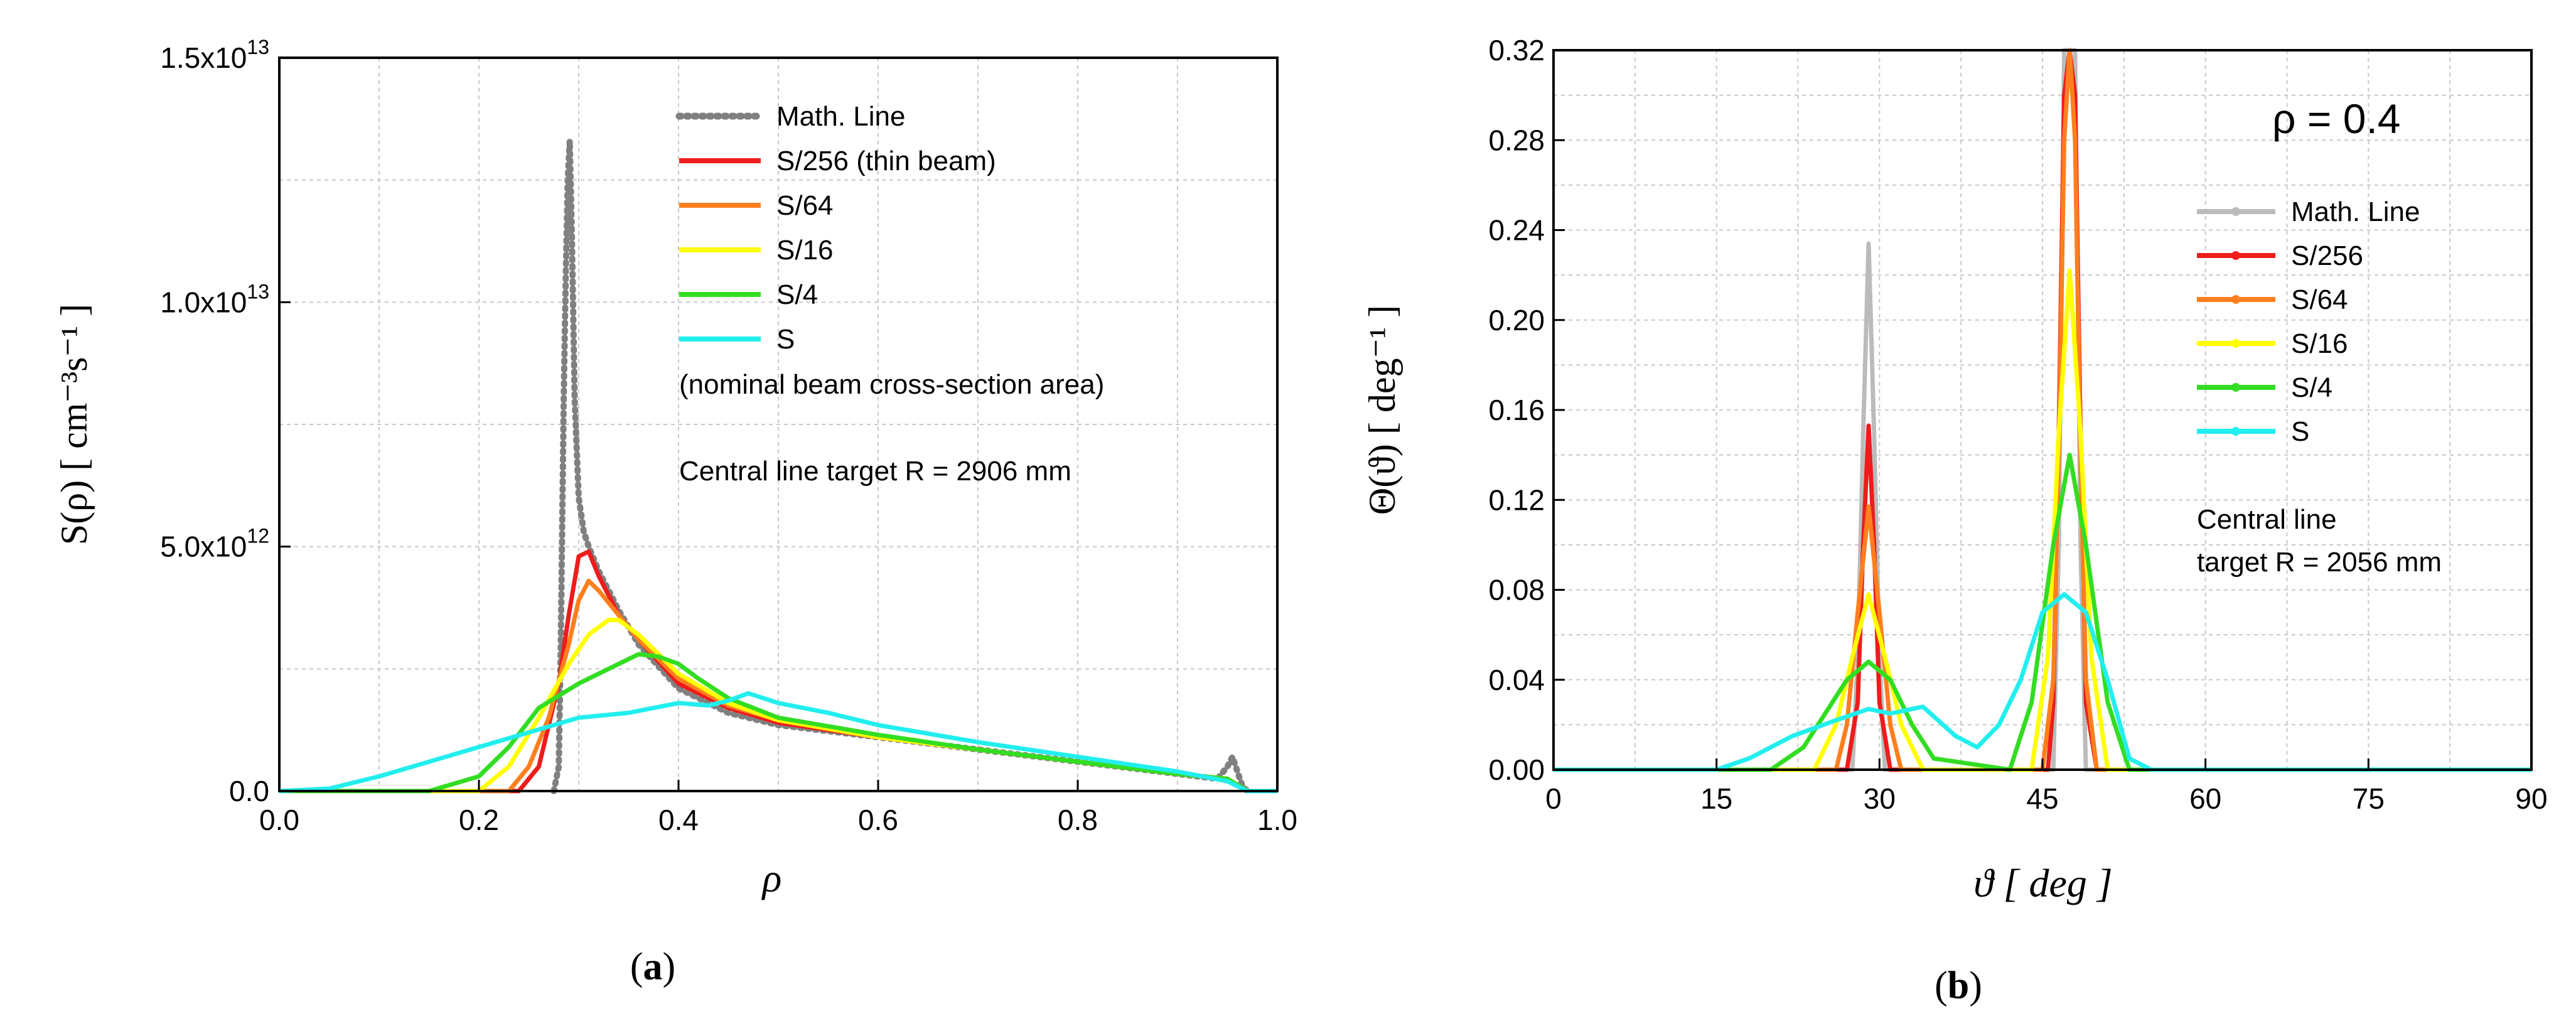 The image size is (2576, 1029). I want to click on chart-a-xtick-label: 0.8, so click(1078, 820).